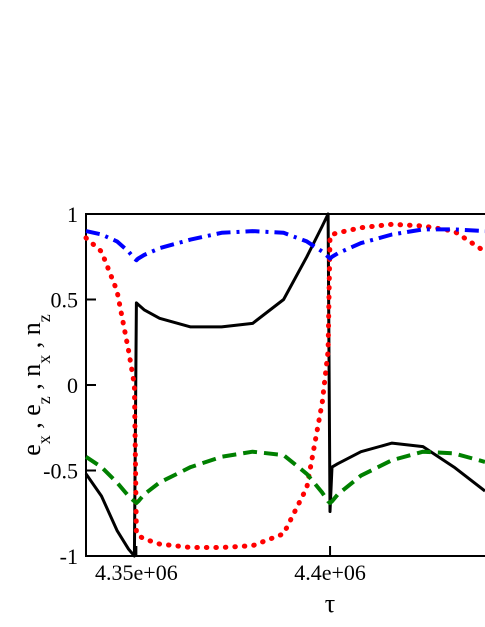 The image size is (485, 627). What do you see at coordinates (72, 214) in the screenshot?
I see `y-tick-label: 1` at bounding box center [72, 214].